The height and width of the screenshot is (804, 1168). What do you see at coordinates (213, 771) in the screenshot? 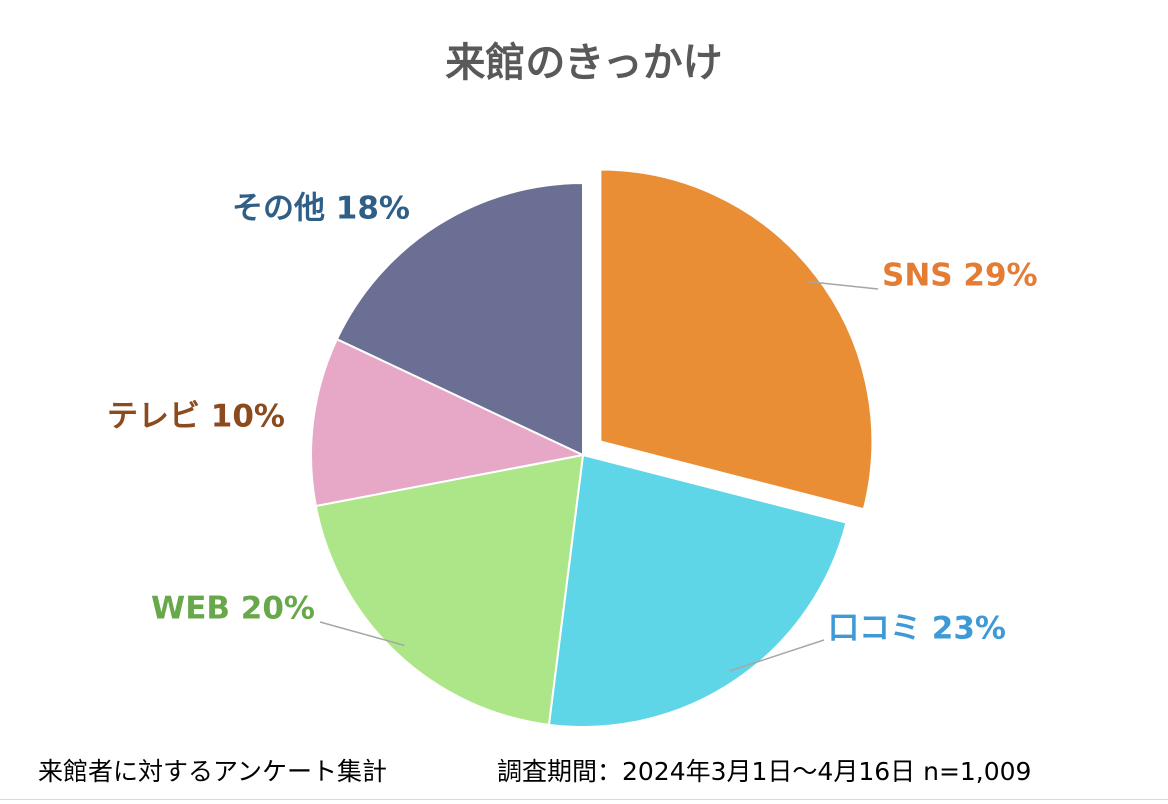
I see `survey-source-note: 来館者に対するアンケート集計` at bounding box center [213, 771].